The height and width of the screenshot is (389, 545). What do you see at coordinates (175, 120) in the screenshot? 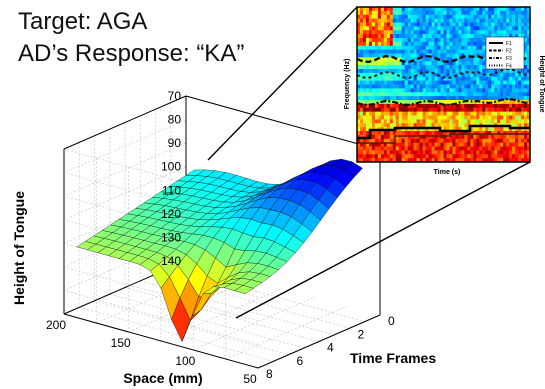
I see `z-tick-label: 80` at bounding box center [175, 120].